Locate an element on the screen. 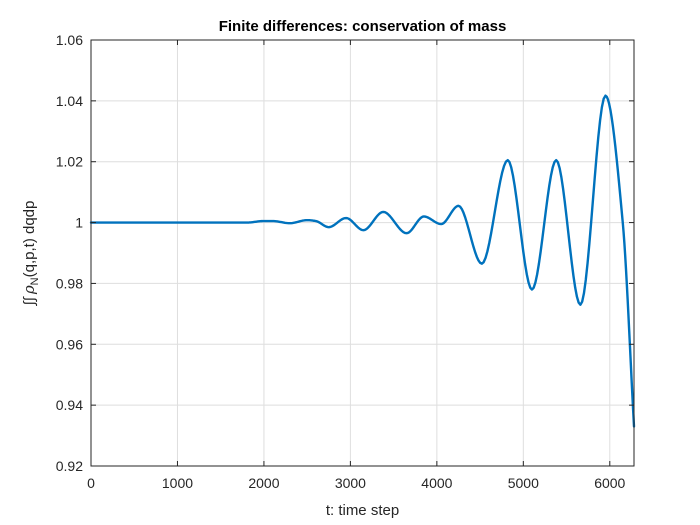 This screenshot has width=700, height=525. y-tick-label: 0.92 is located at coordinates (69, 466).